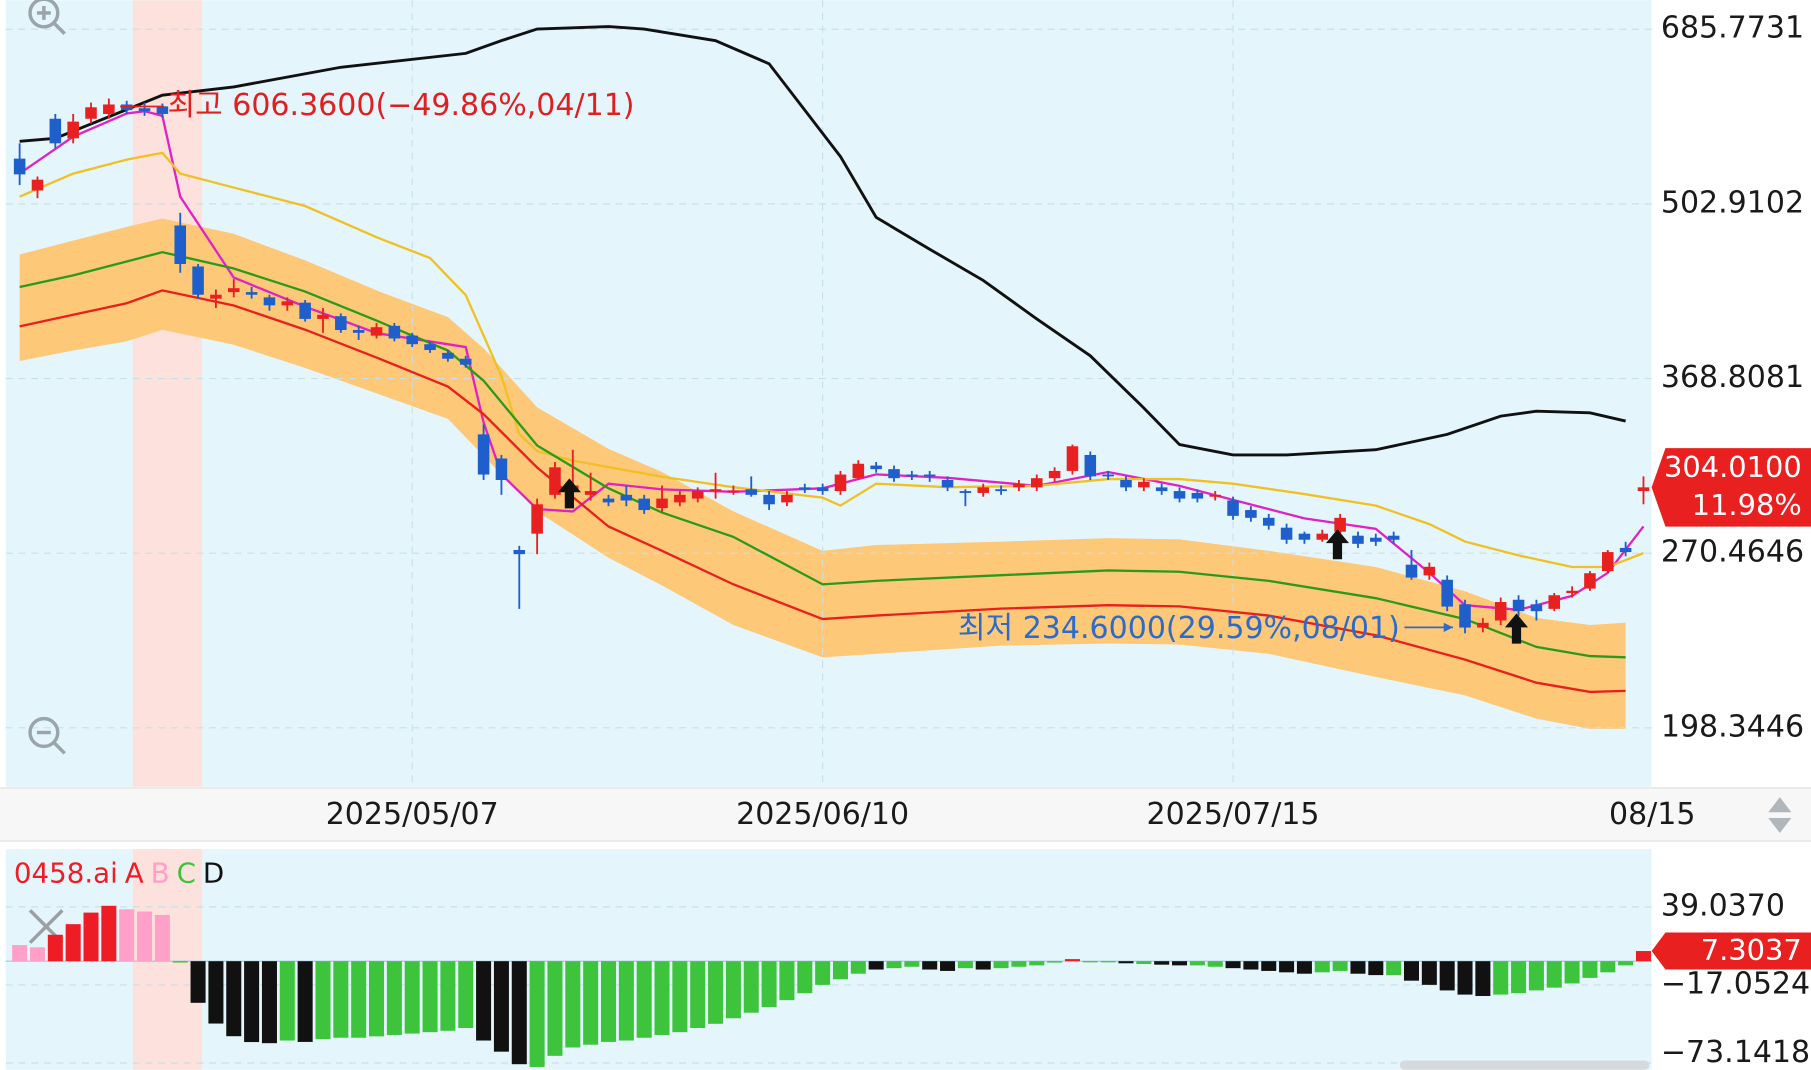  Describe the element at coordinates (1780, 815) in the screenshot. I see `scroll-arrows` at that location.